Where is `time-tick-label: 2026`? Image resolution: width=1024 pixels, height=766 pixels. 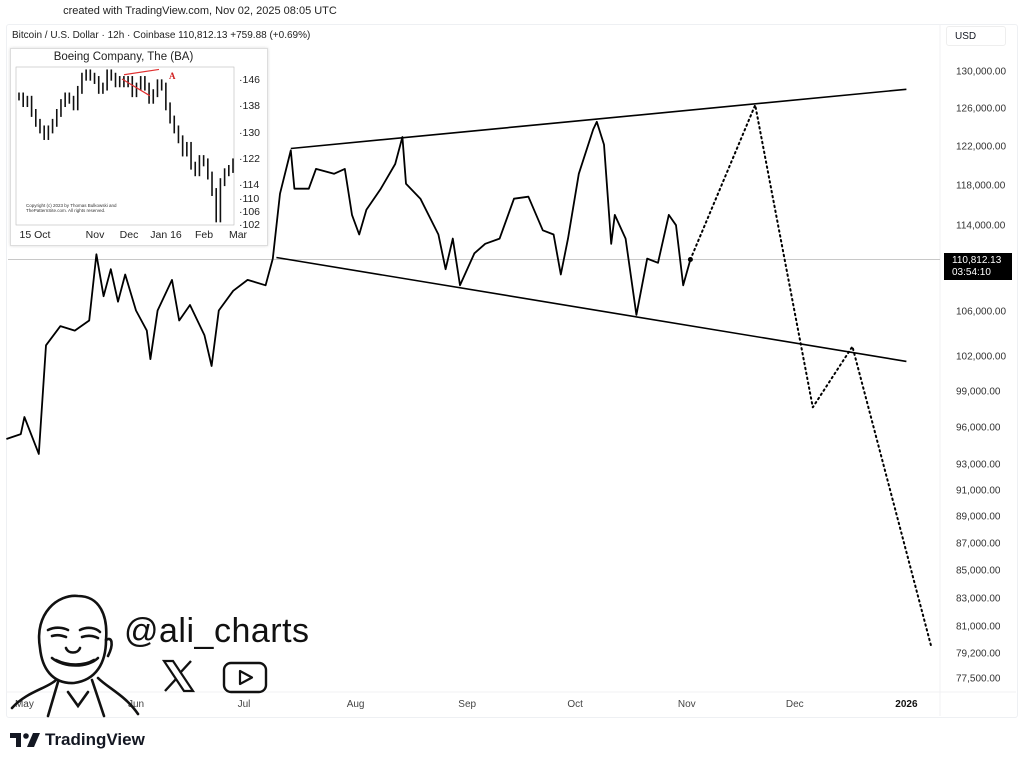
time-tick-label: 2026 is located at coordinates (906, 704).